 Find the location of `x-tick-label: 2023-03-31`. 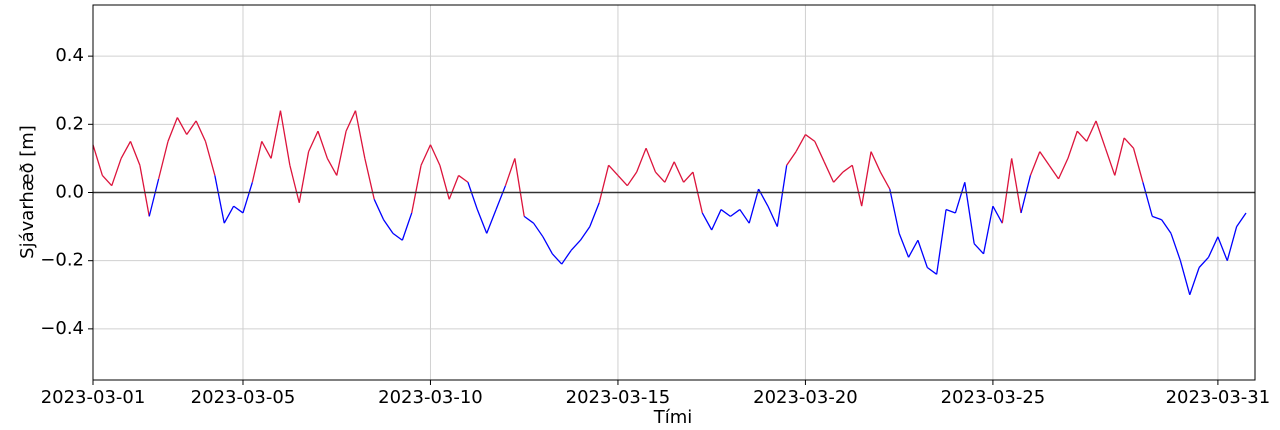

x-tick-label: 2023-03-31 is located at coordinates (1218, 397).